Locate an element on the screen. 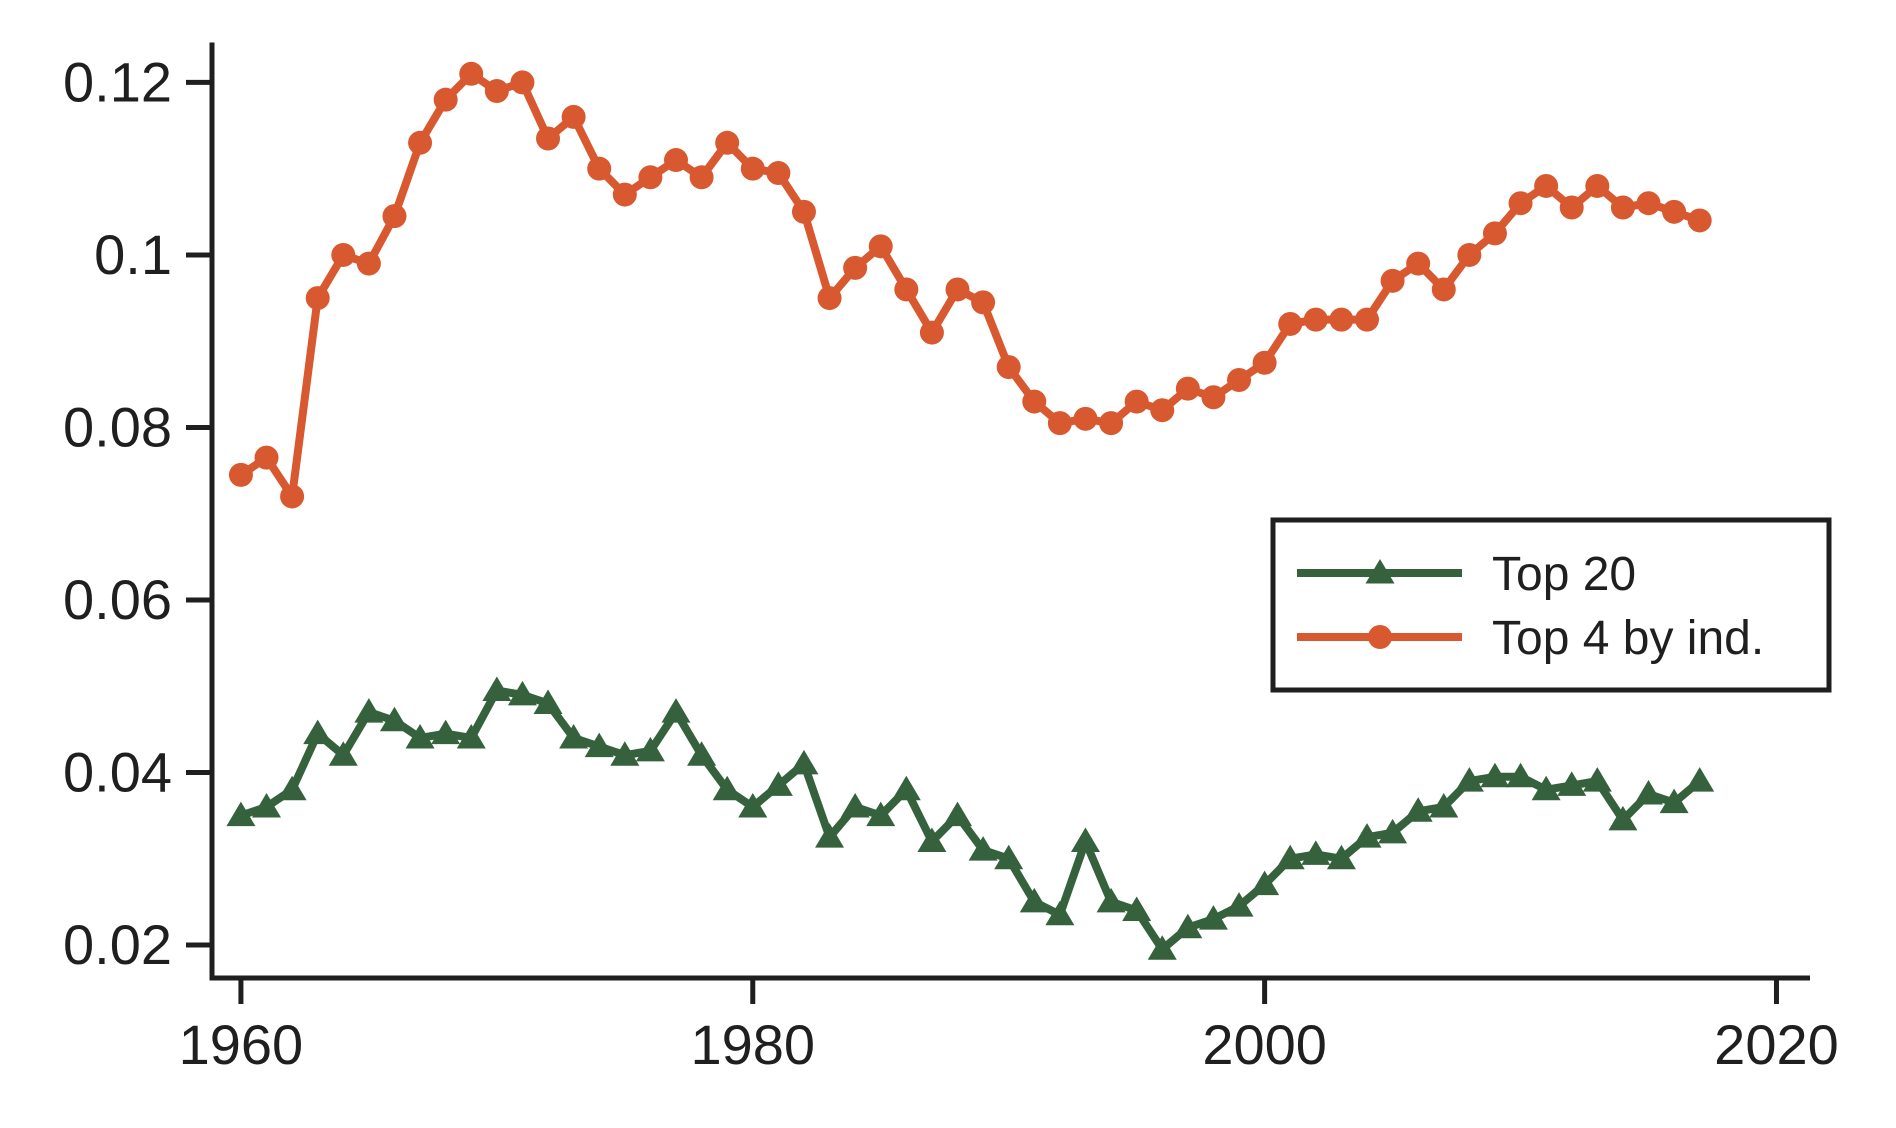  x-tick-label: 1980 is located at coordinates (752, 1044).